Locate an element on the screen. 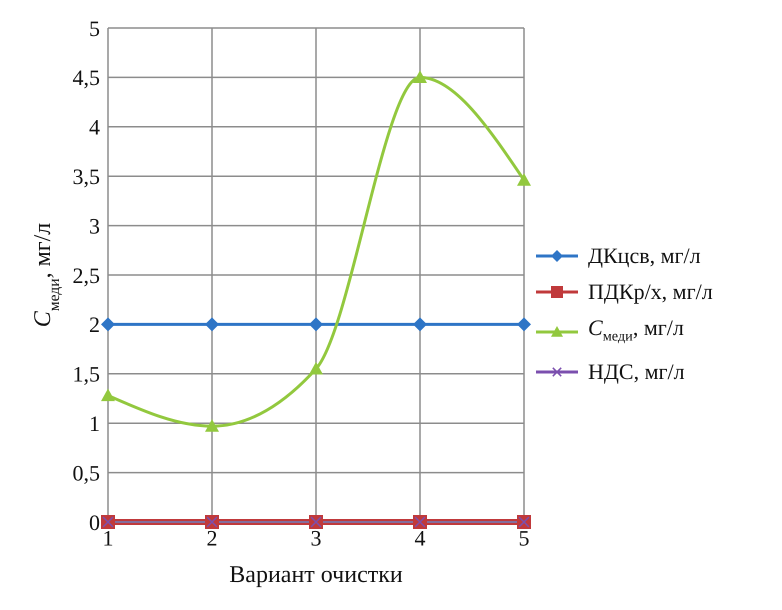 This screenshot has width=782, height=610. legend-label: C$_{меди}$, мг/л is located at coordinates (636, 329).